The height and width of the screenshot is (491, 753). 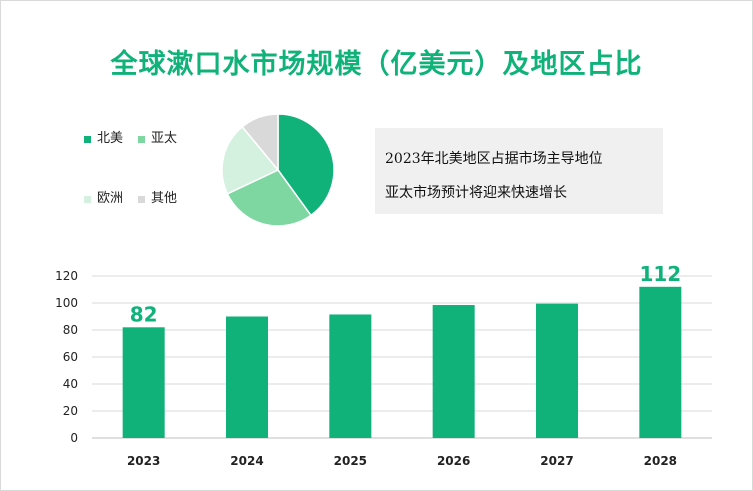 I want to click on legend-label-other: 其他, so click(x=164, y=198).